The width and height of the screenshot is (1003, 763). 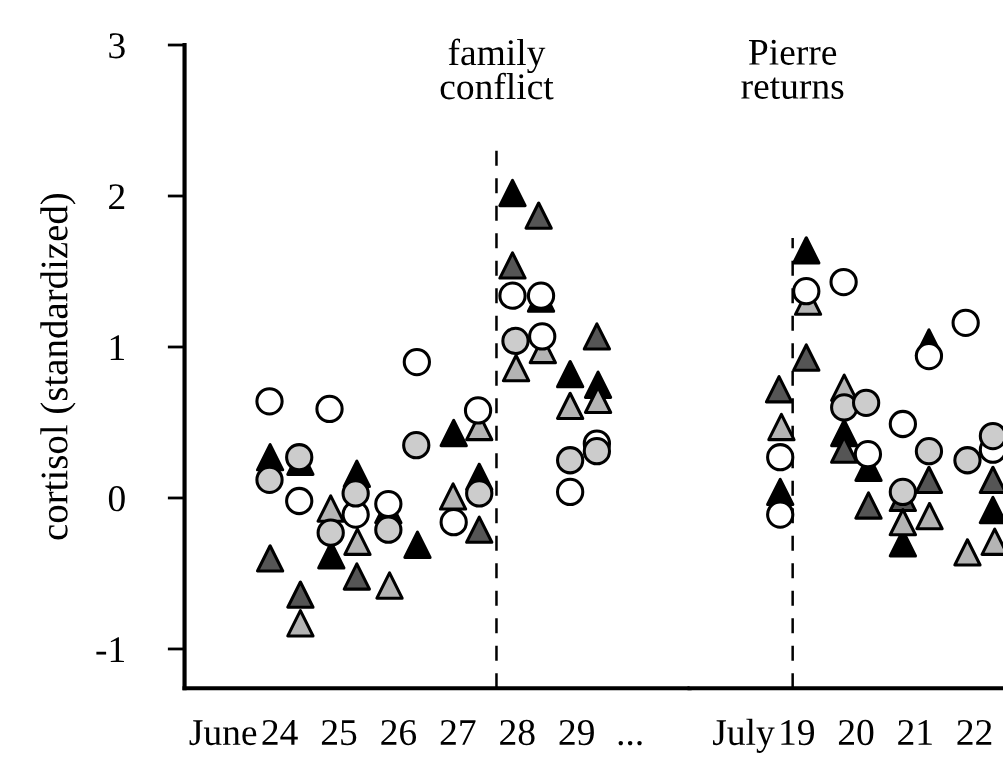 What do you see at coordinates (576, 732) in the screenshot?
I see `x-tick-label: 29` at bounding box center [576, 732].